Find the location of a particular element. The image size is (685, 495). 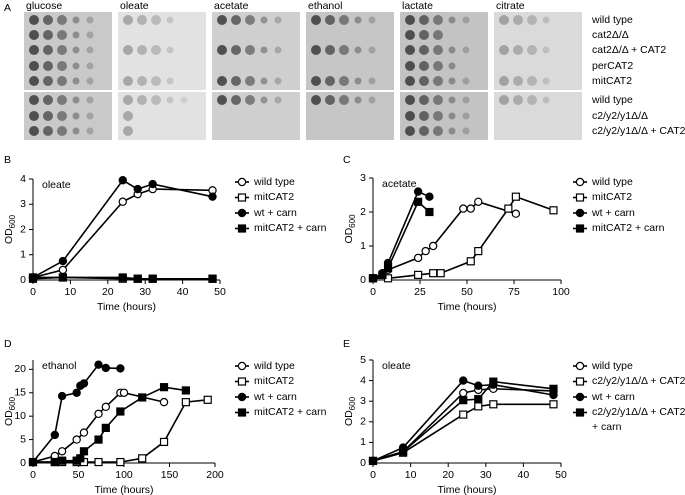

strain-label: perCAT2 is located at coordinates (612, 66).